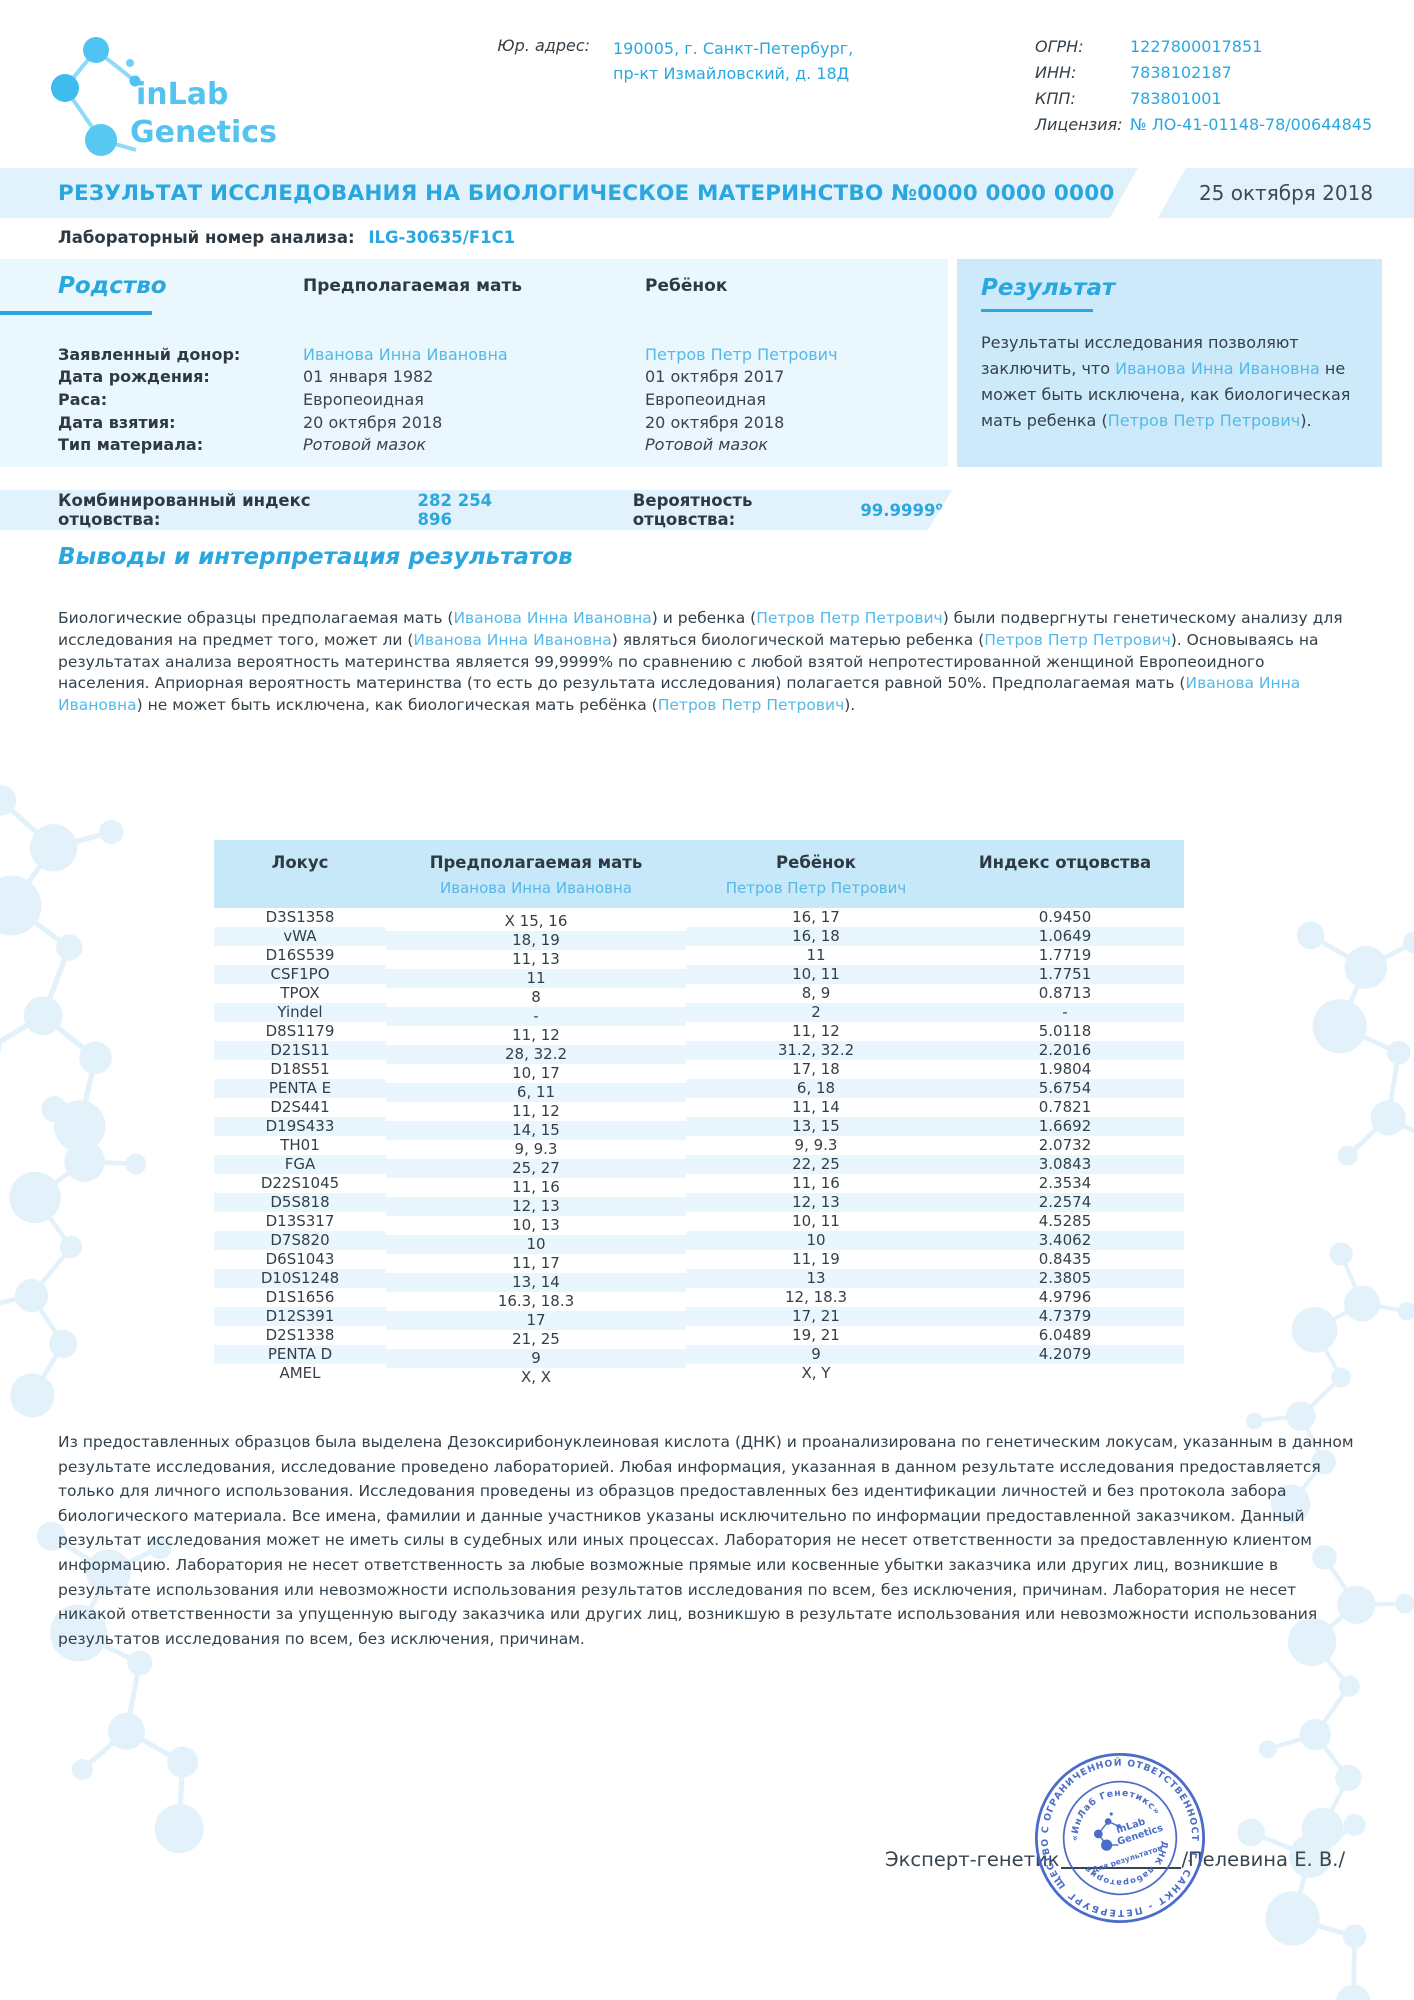  Describe the element at coordinates (699, 938) in the screenshot. I see `locus-row: vWA 18, 19 16, 18 1.0649` at that location.